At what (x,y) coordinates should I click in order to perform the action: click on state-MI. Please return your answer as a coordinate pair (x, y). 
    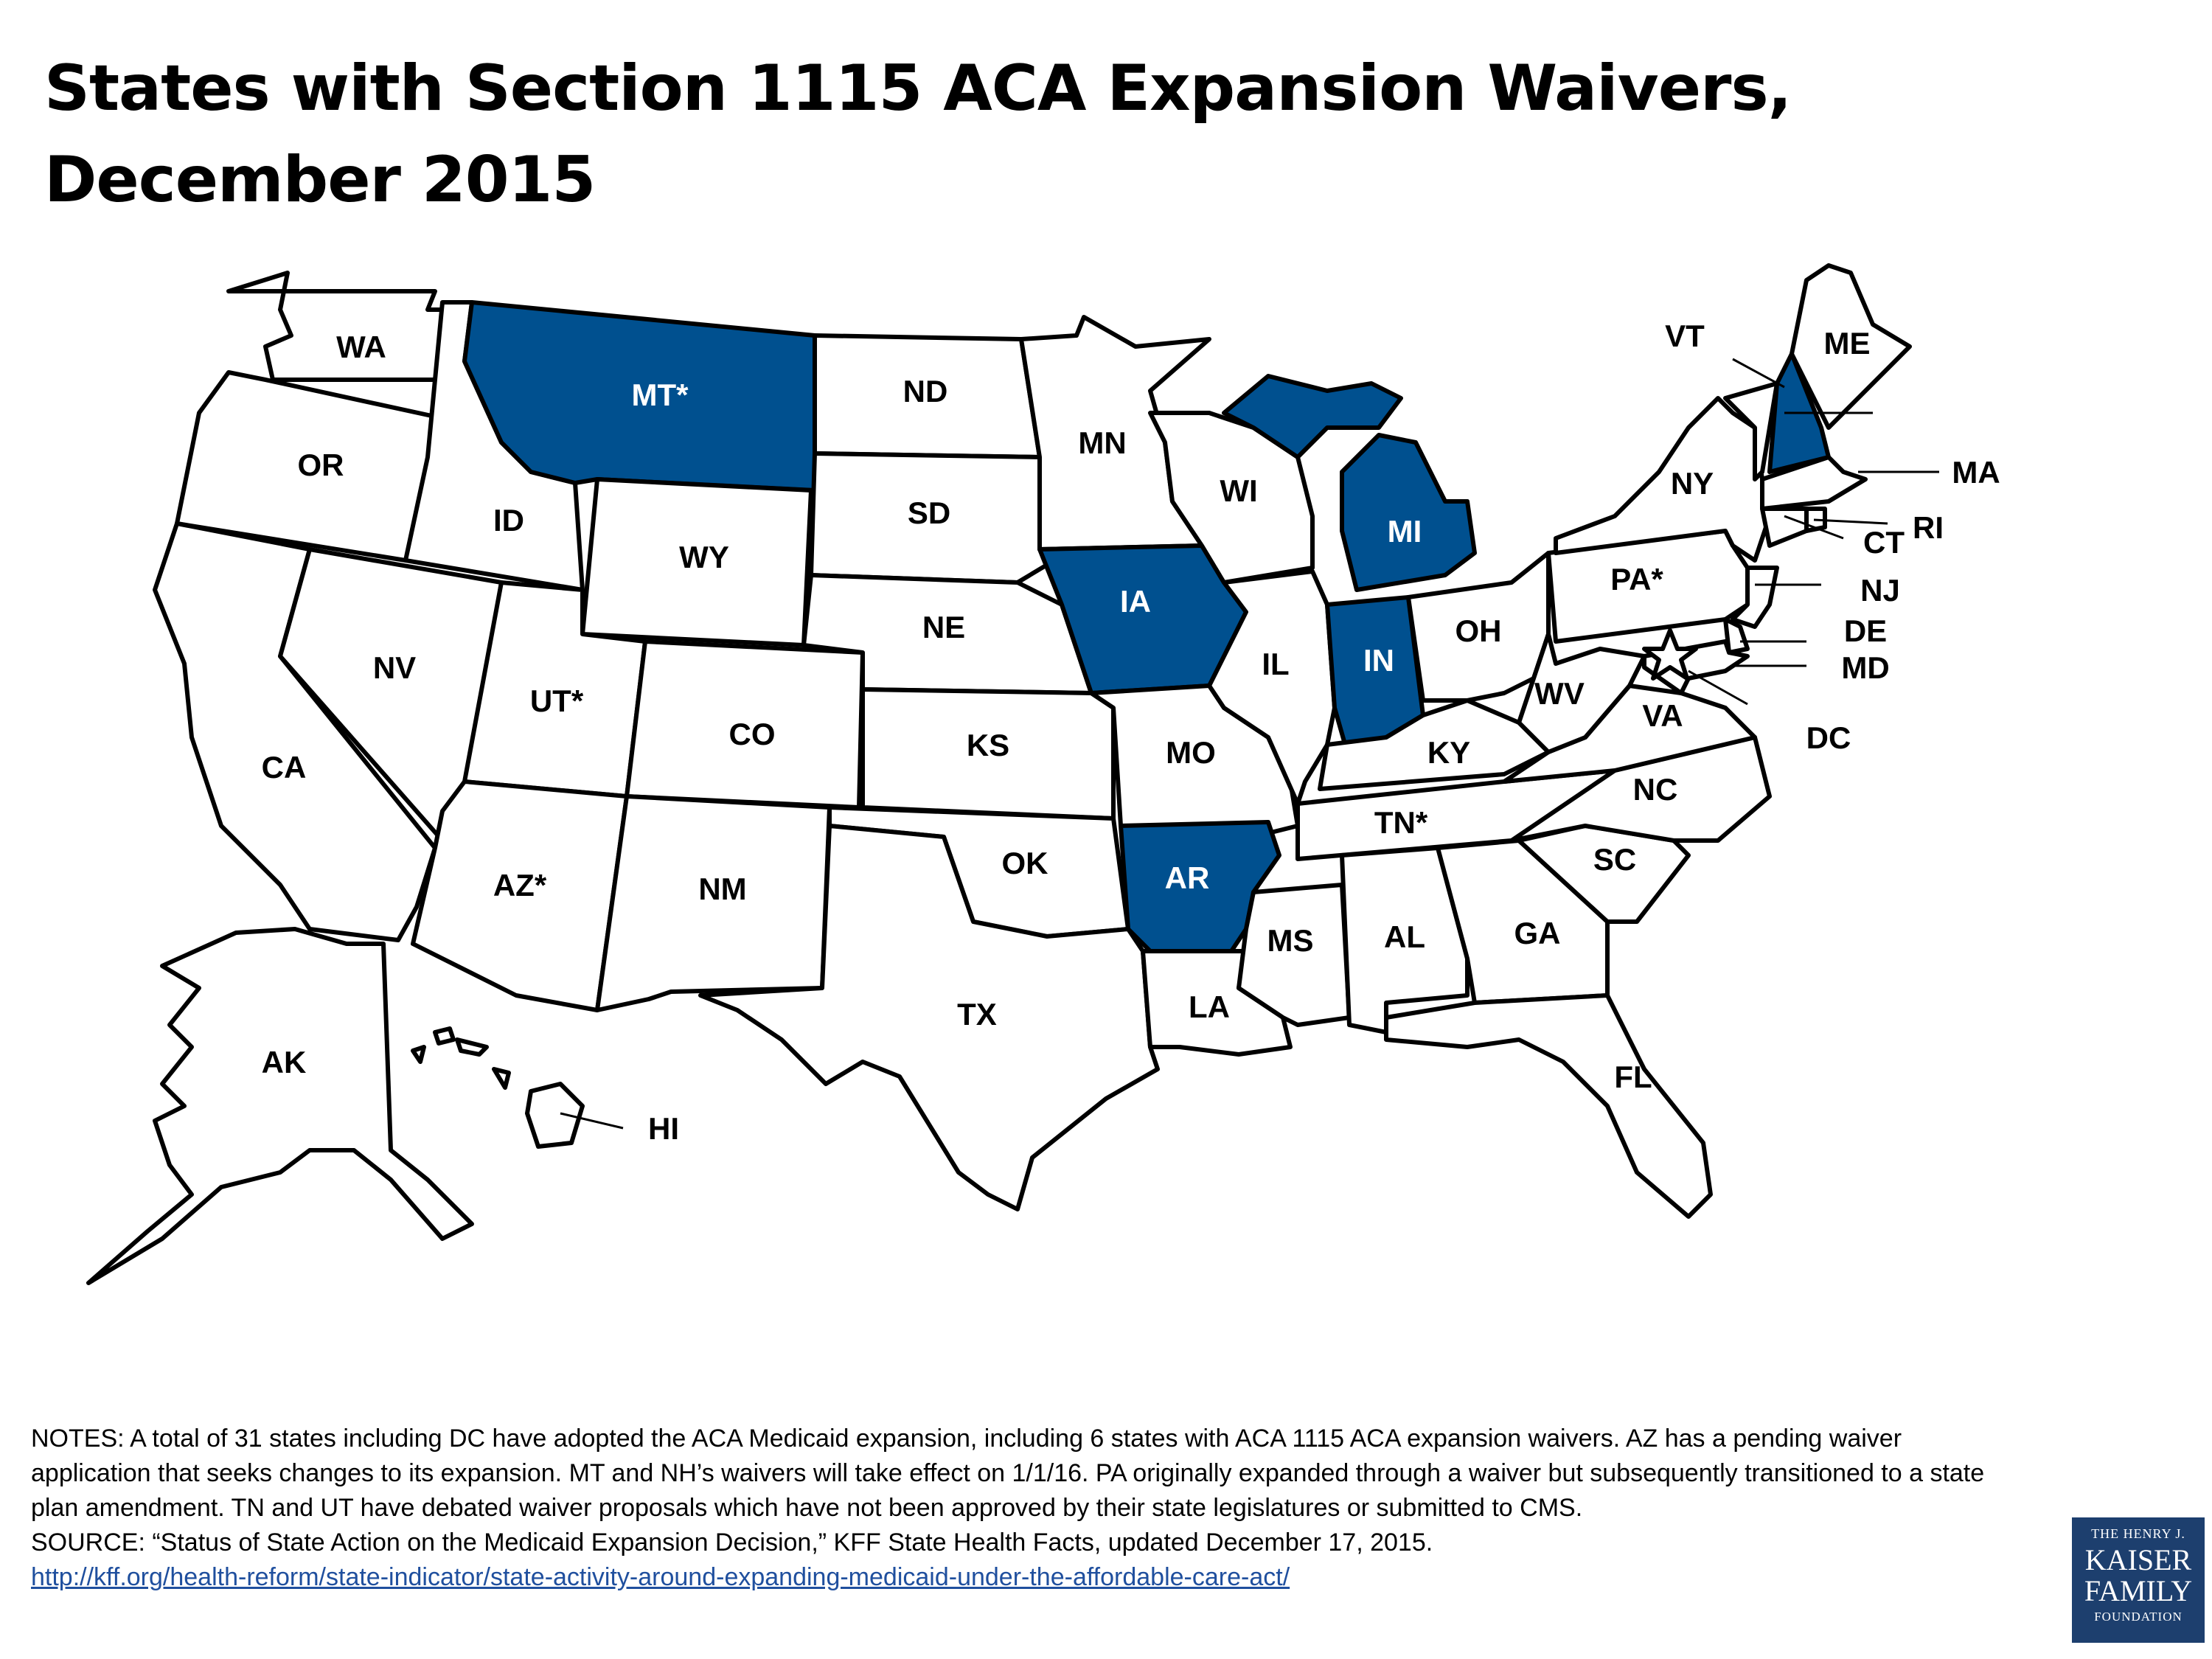
    Looking at the image, I should click on (1349, 483).